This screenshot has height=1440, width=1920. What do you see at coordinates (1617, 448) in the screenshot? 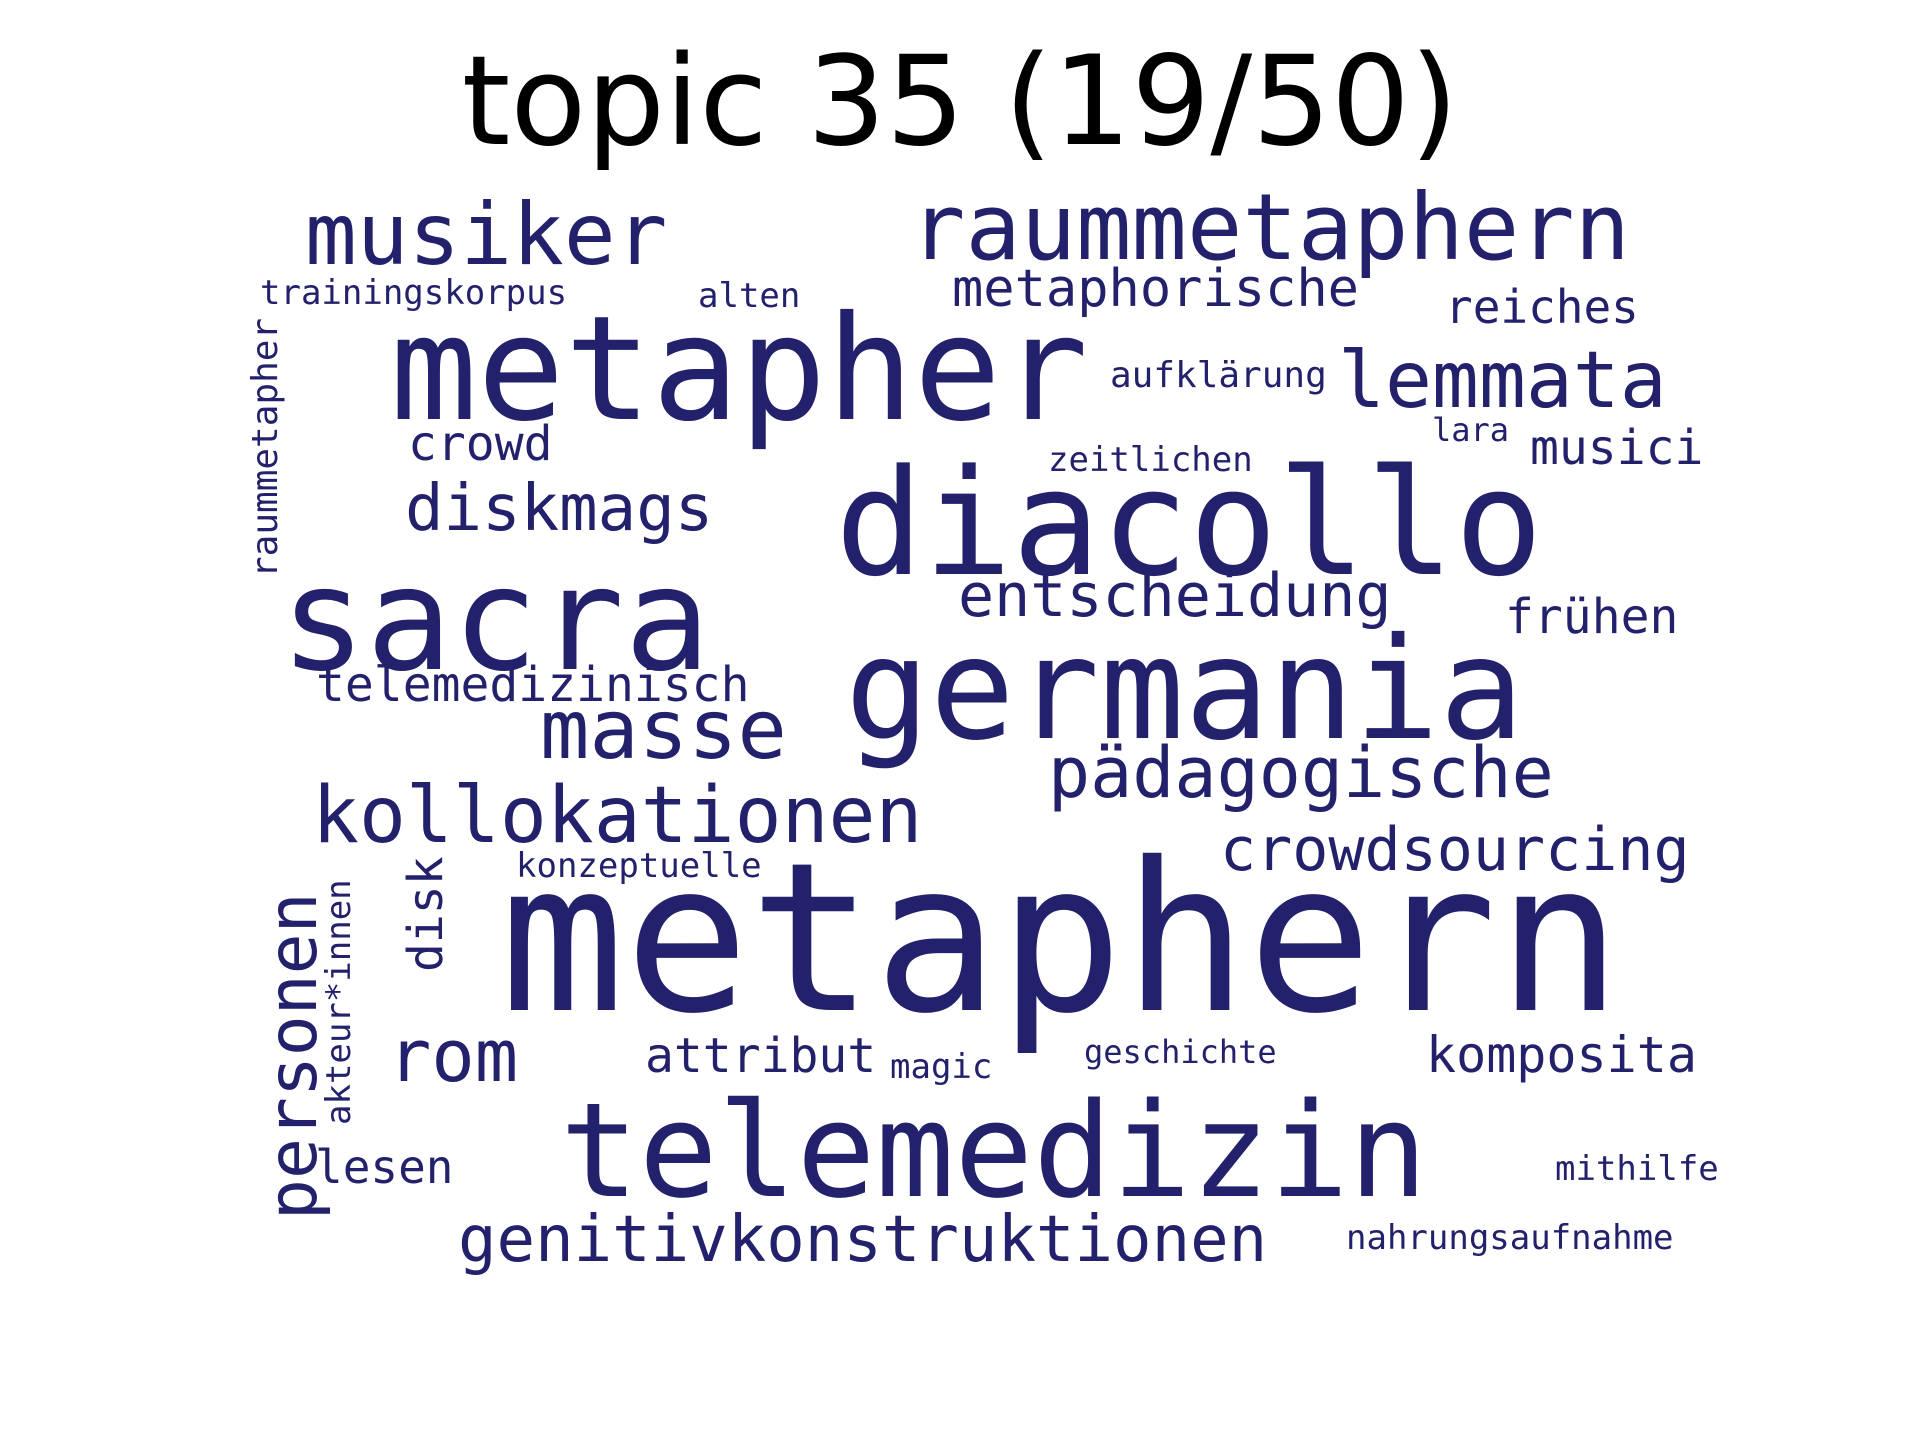
I see `word-musici: musici` at bounding box center [1617, 448].